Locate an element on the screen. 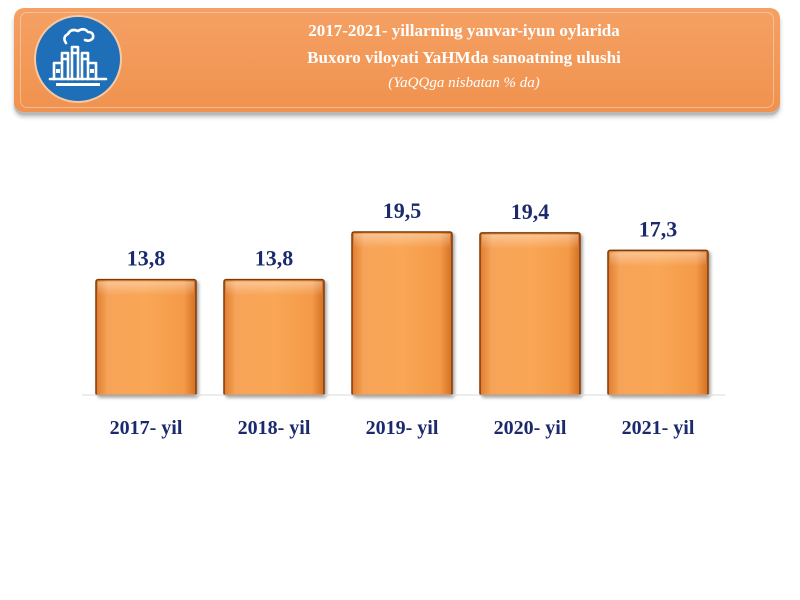 This screenshot has height=600, width=800. chart-subtitle: (YaQQga nisbatan % da) is located at coordinates (464, 83).